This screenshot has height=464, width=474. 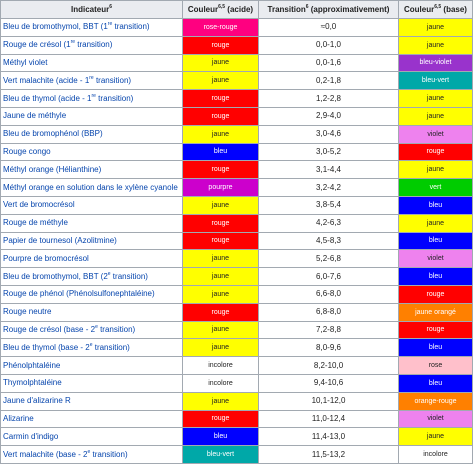 What do you see at coordinates (91, 312) in the screenshot?
I see `indicator-name-link: Rouge neutre` at bounding box center [91, 312].